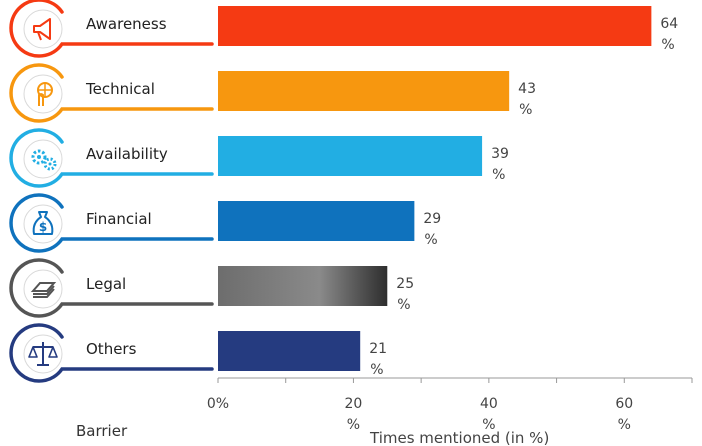 Image resolution: width=702 pixels, height=446 pixels. Describe the element at coordinates (432, 229) in the screenshot. I see `data-label: 29%` at that location.